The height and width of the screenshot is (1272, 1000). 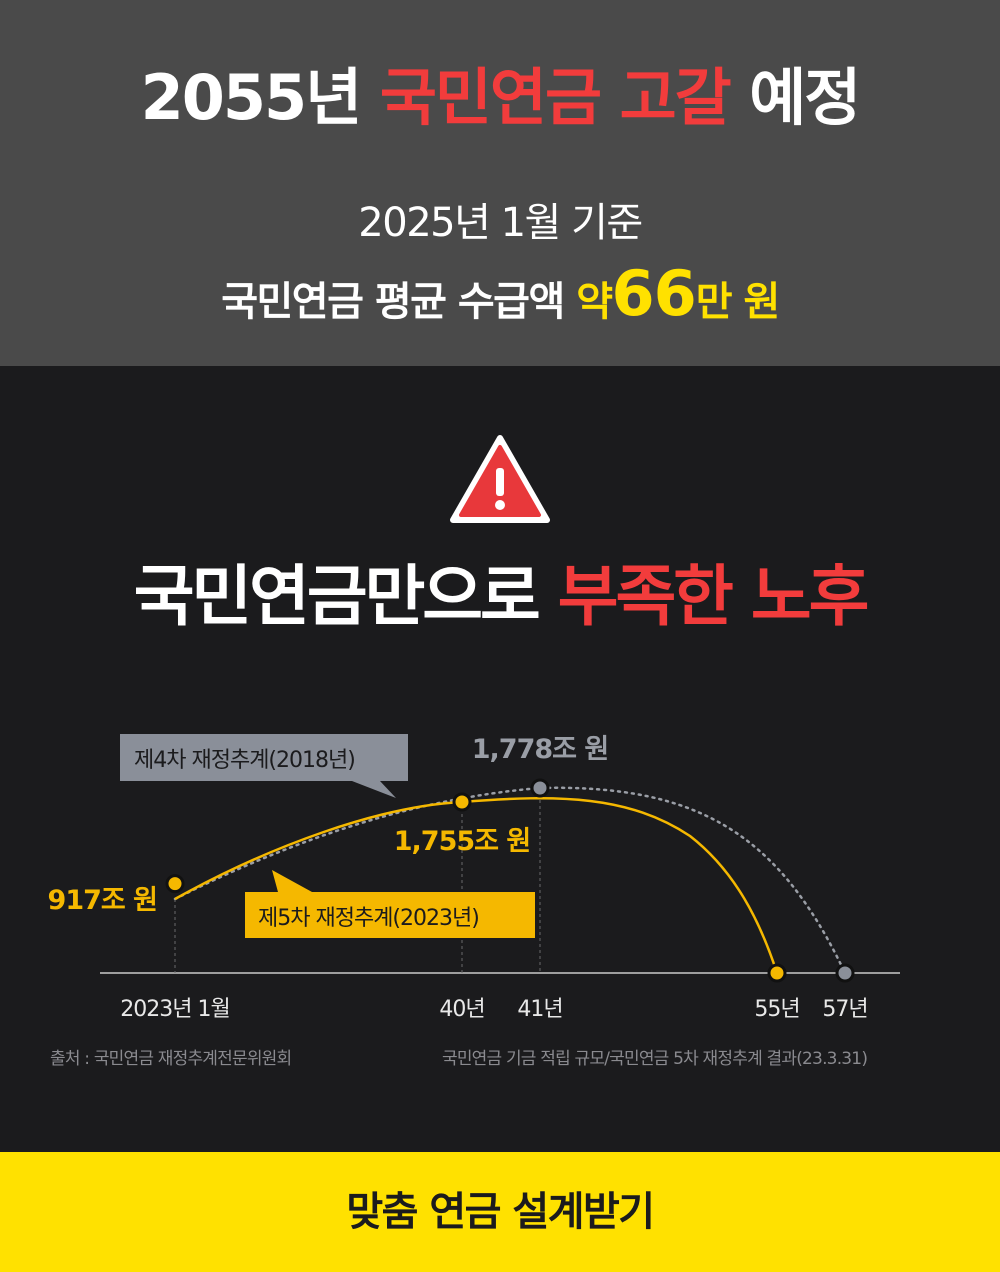 I want to click on section-title: 국민연금만으로 부족한 노후, so click(x=500, y=597).